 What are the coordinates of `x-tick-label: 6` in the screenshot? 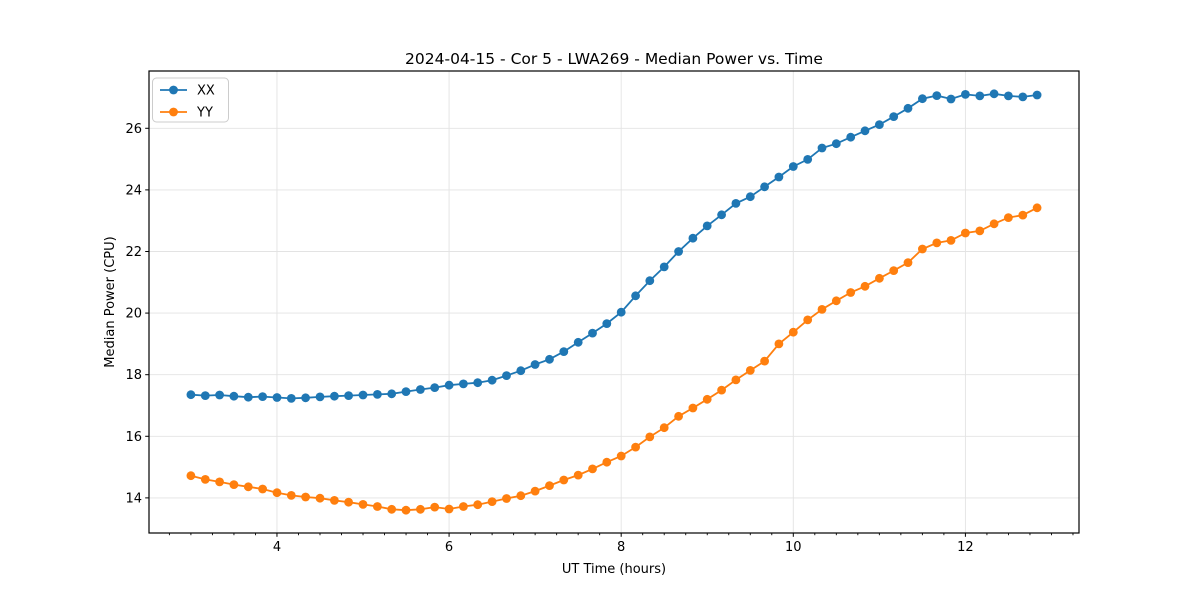 It's located at (449, 547).